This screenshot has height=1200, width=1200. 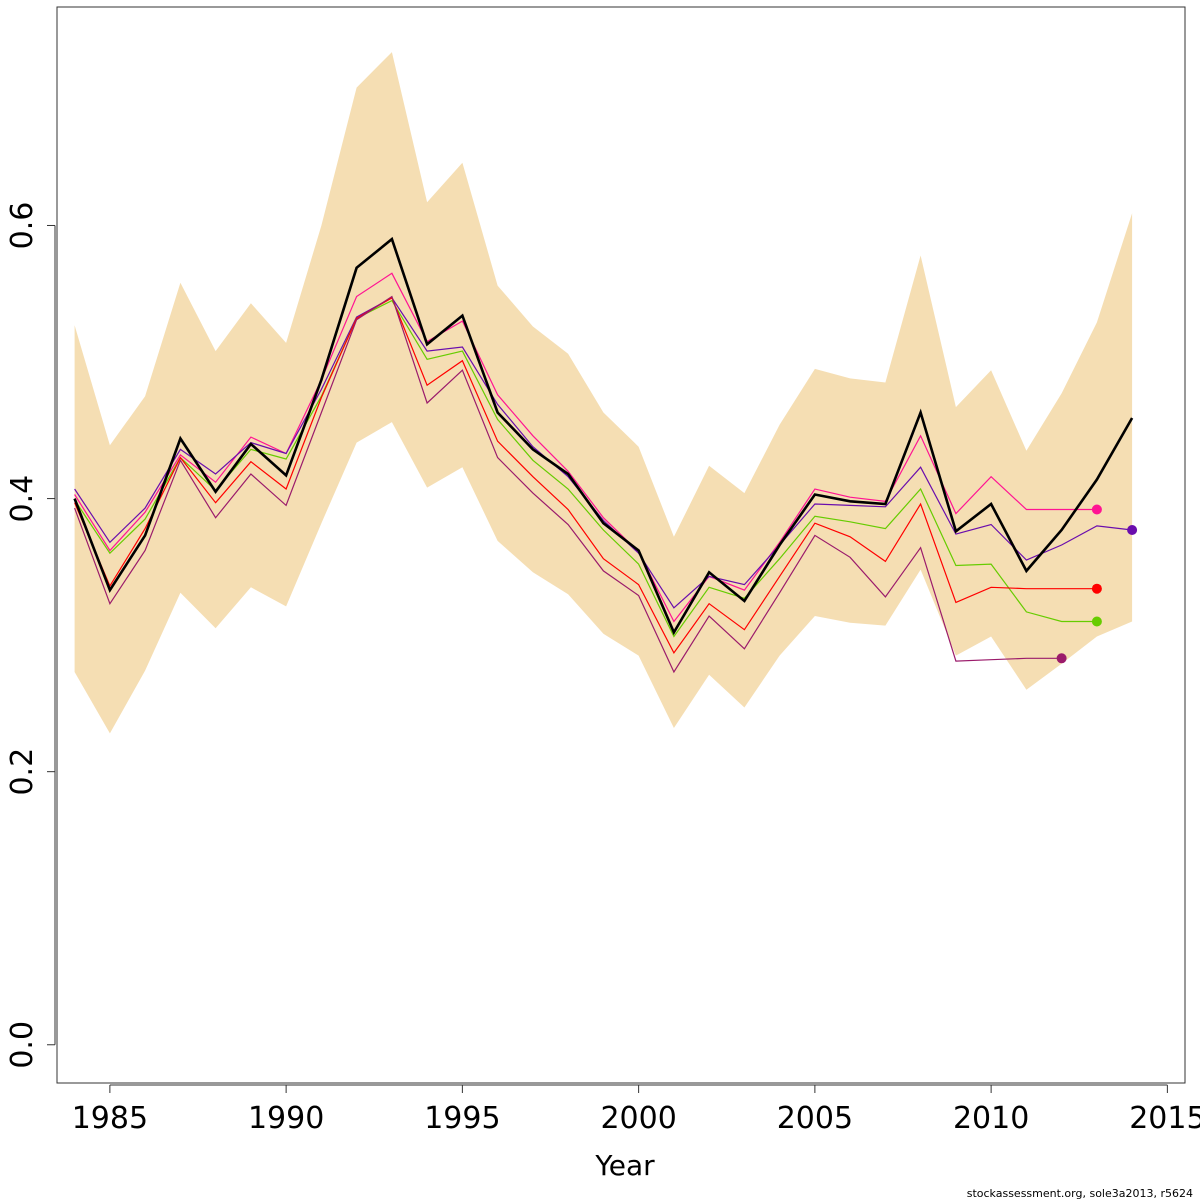 What do you see at coordinates (286, 1118) in the screenshot?
I see `x-tick-label: 1990` at bounding box center [286, 1118].